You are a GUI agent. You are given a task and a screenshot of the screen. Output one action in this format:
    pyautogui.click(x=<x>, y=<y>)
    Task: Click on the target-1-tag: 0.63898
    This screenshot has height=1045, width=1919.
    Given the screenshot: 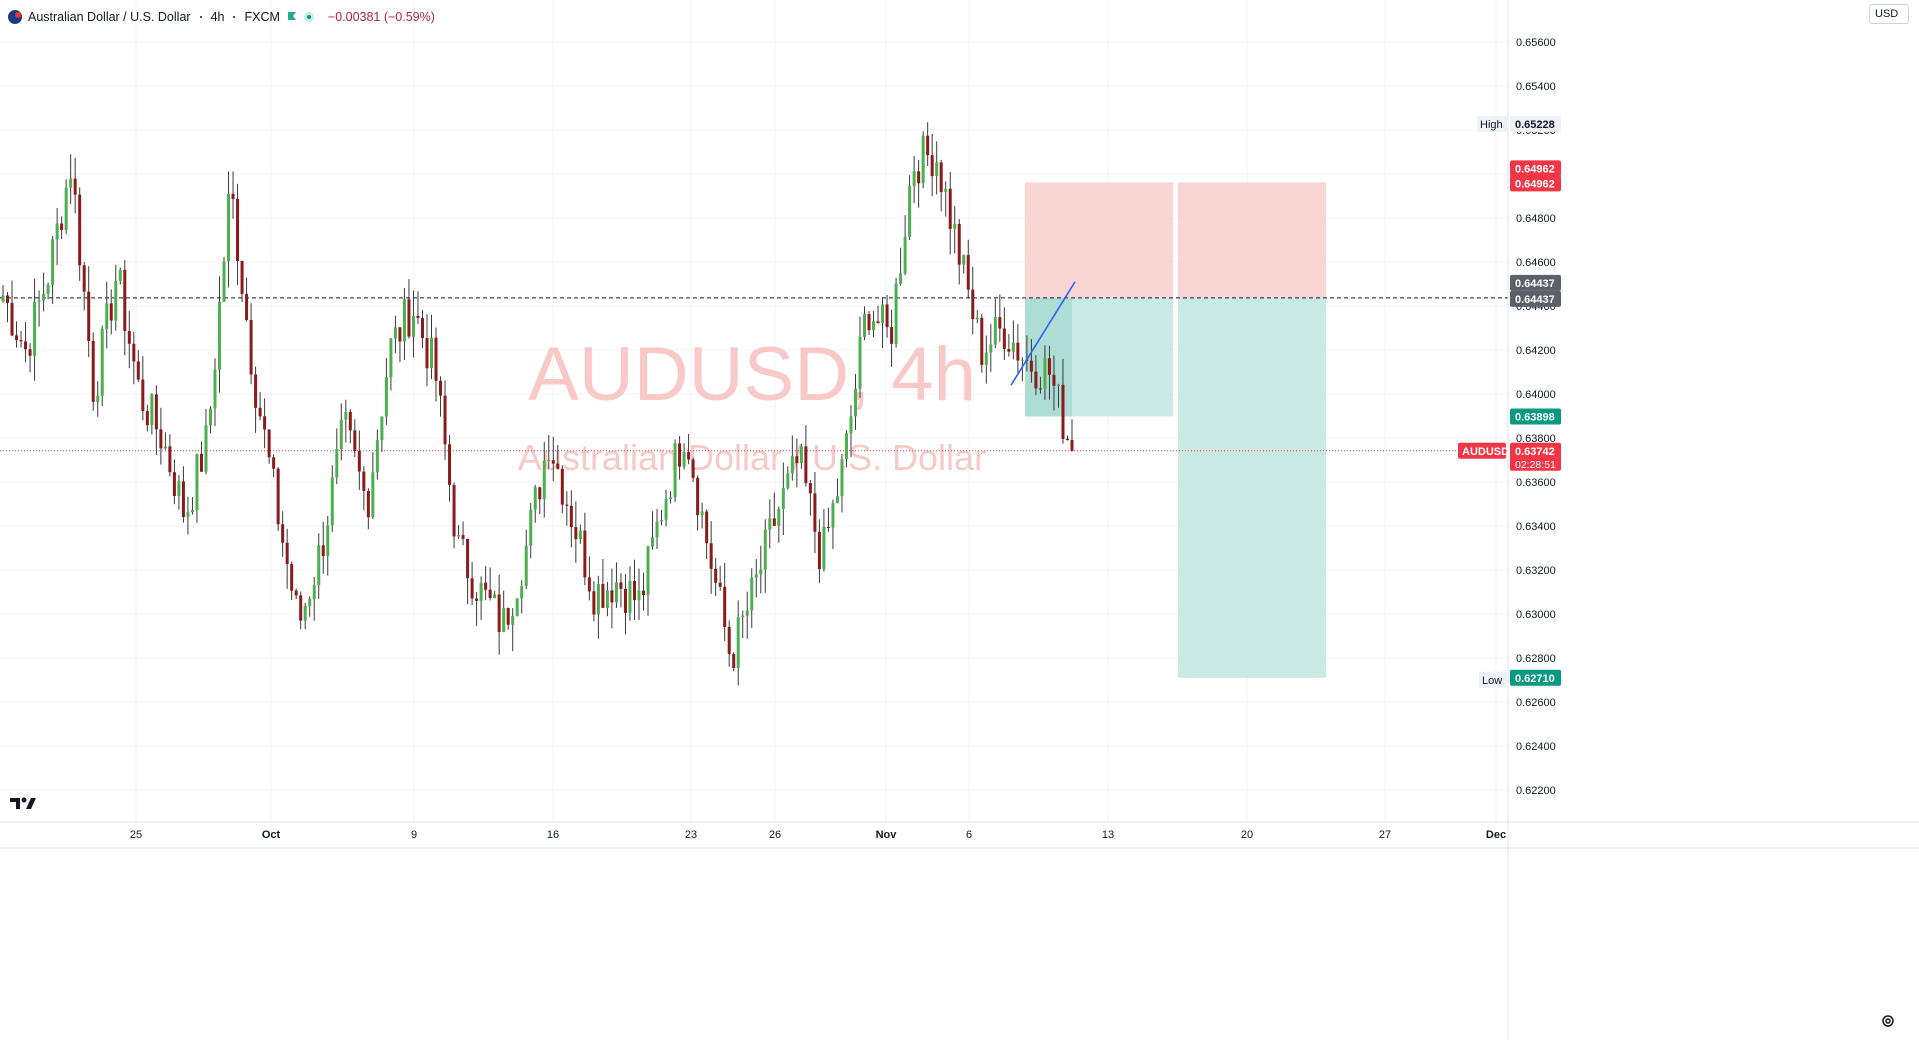 What is the action you would take?
    pyautogui.click(x=1535, y=416)
    